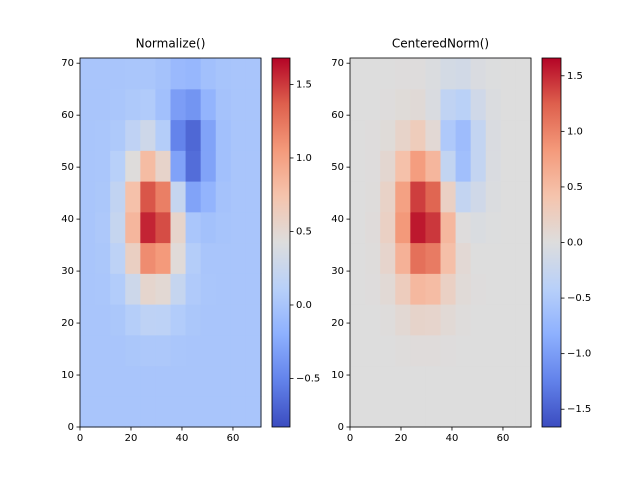  I want to click on colorbar-tick-label: 1.0, so click(304, 158).